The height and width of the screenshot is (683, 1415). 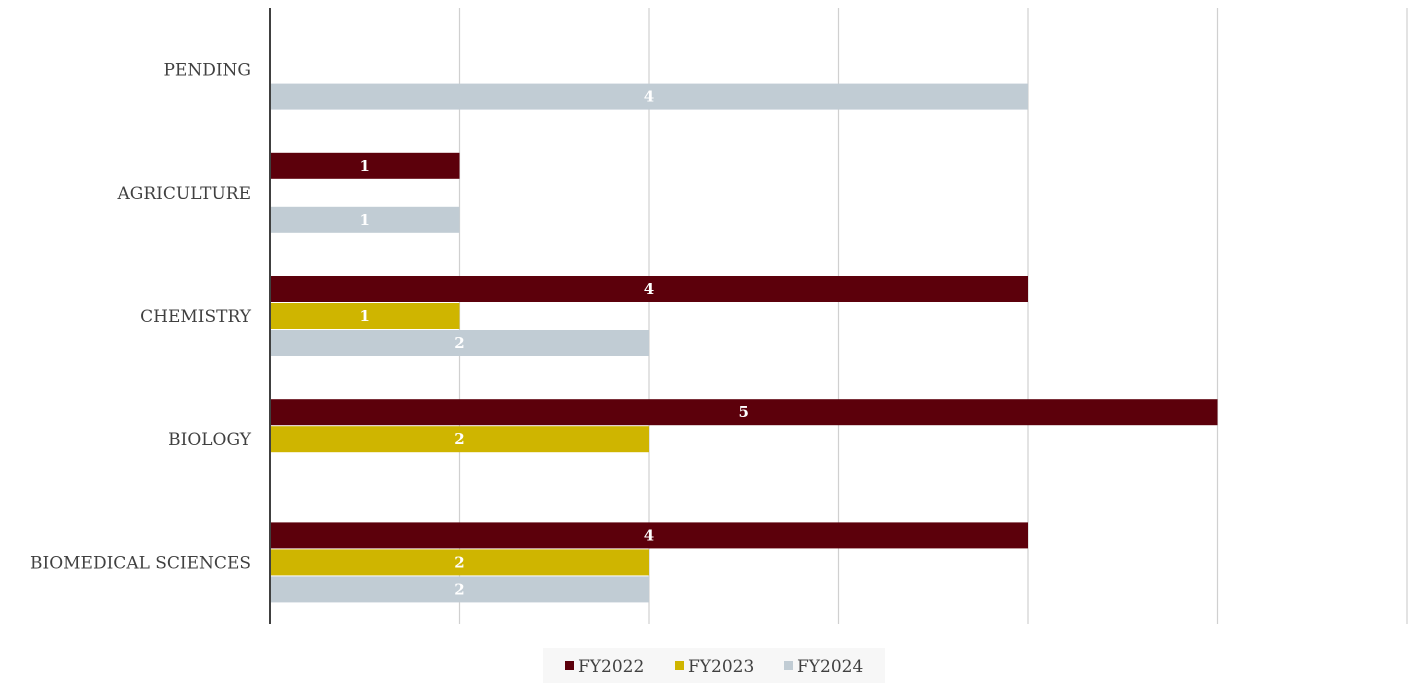 I want to click on bar-agriculture-fy2024, so click(x=365, y=219).